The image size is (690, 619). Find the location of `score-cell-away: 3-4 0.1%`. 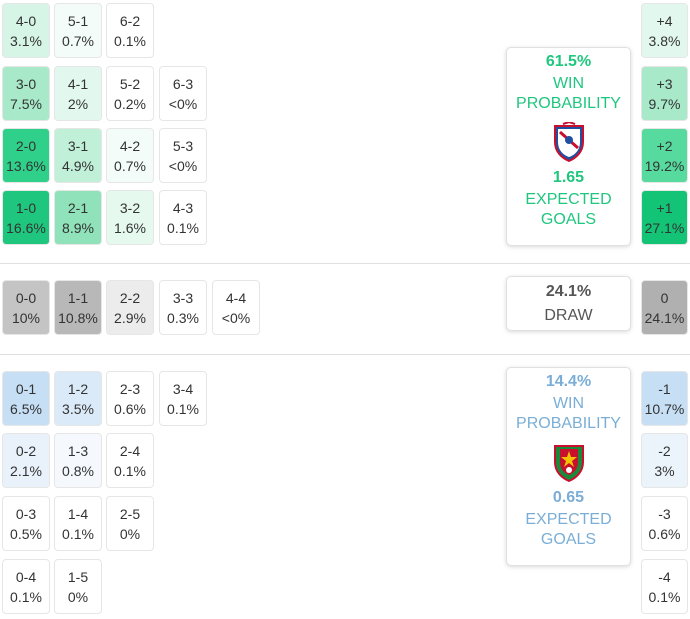

score-cell-away: 3-4 0.1% is located at coordinates (183, 398).